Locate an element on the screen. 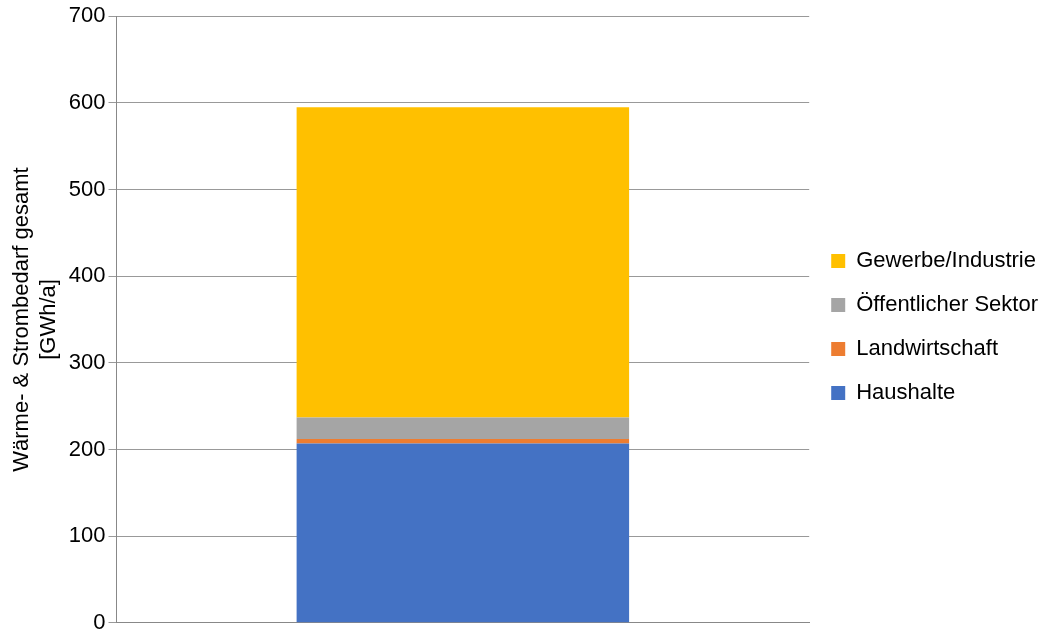 This screenshot has width=1053, height=639. y-tick-label: 200 is located at coordinates (87, 448).